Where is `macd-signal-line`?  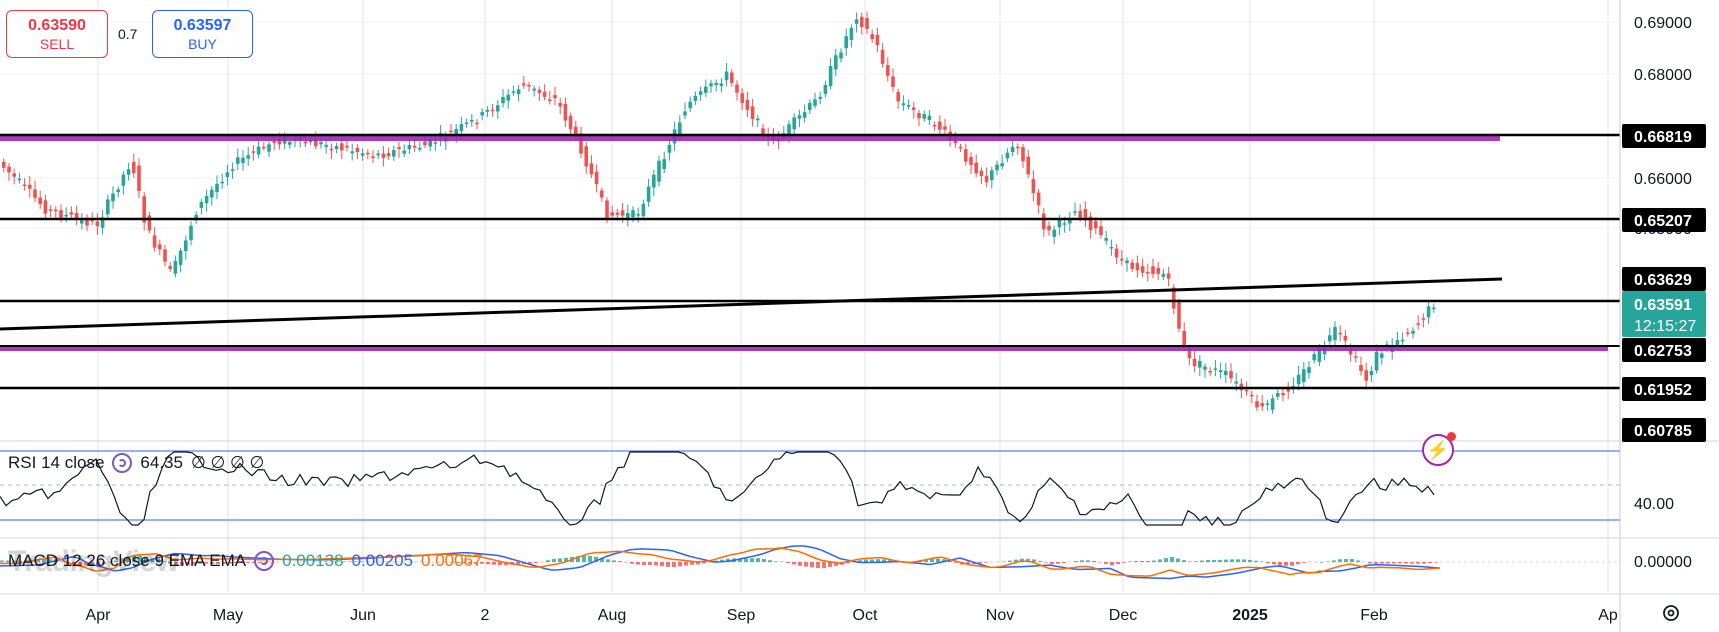
macd-signal-line is located at coordinates (720, 562).